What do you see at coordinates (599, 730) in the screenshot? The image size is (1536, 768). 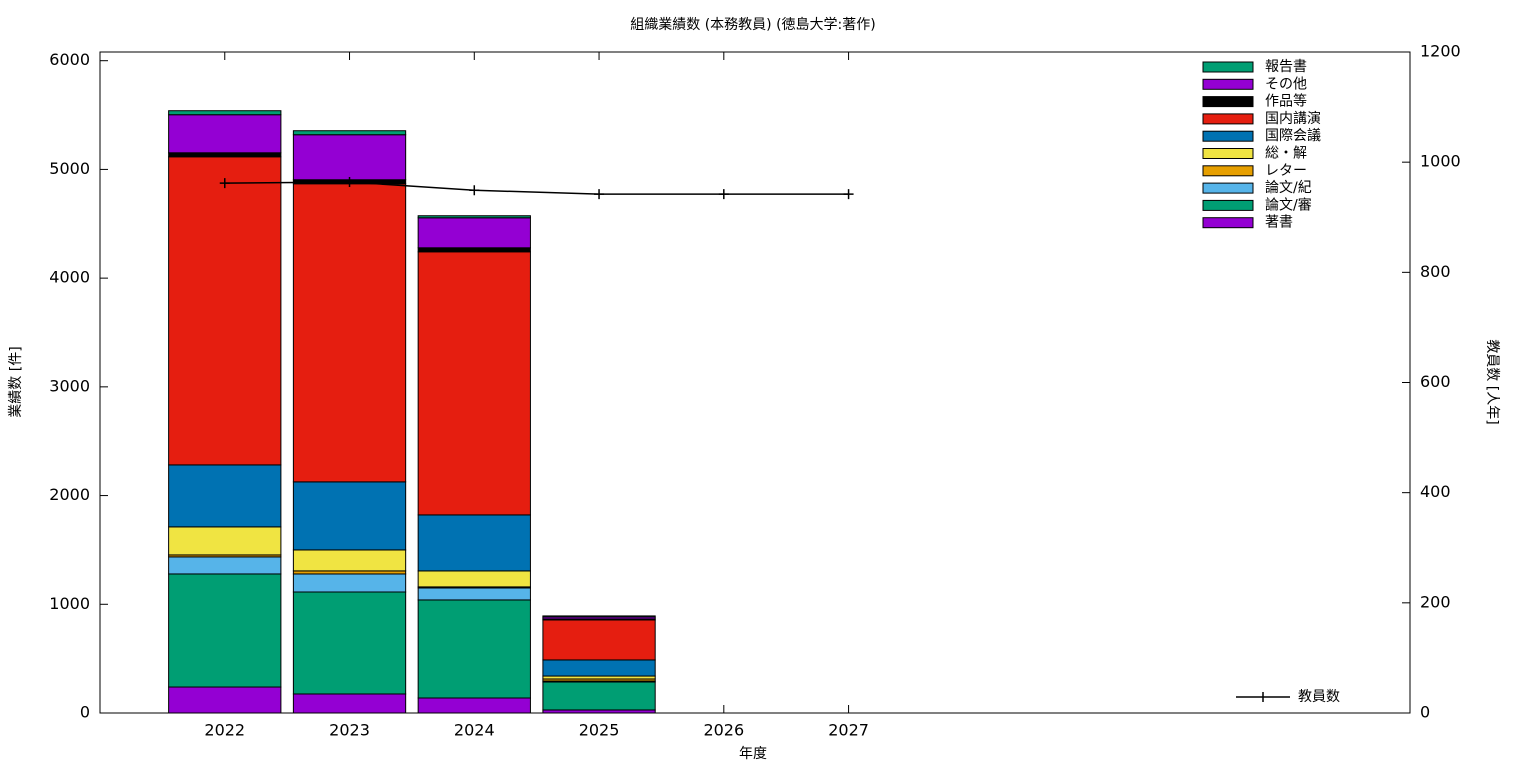 I see `x-tick-label: 2025` at bounding box center [599, 730].